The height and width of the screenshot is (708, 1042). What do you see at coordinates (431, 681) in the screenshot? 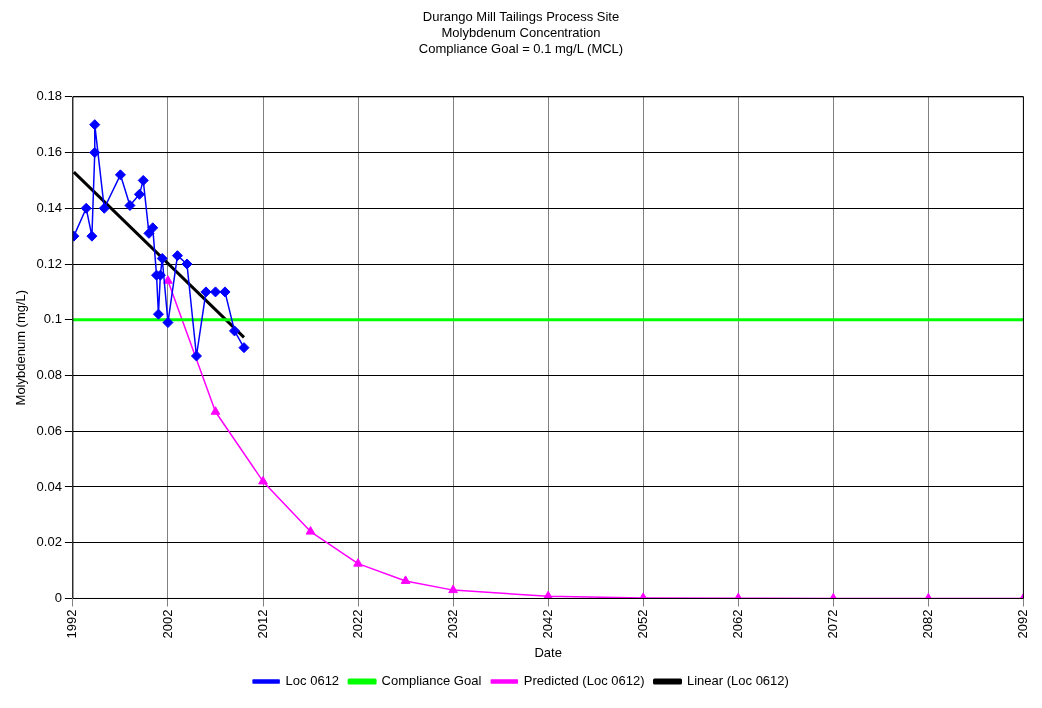
I see `legend-label: Compliance Goal` at bounding box center [431, 681].